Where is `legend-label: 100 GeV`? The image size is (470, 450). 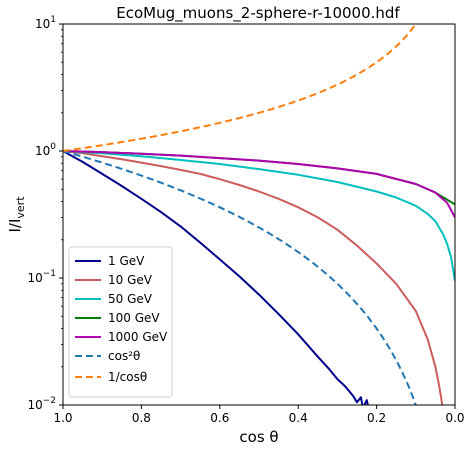 legend-label: 100 GeV is located at coordinates (134, 318).